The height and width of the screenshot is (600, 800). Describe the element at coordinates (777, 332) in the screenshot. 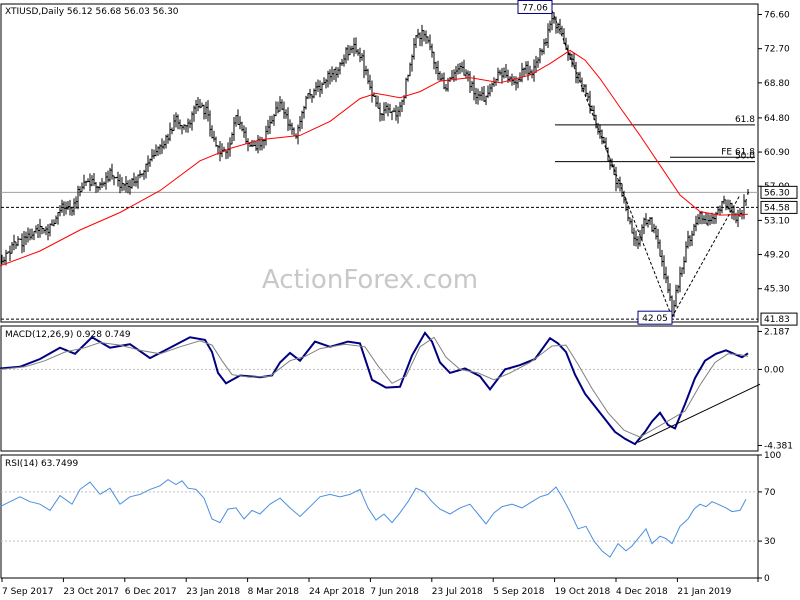

I see `macd-y-tick: 2.187` at that location.